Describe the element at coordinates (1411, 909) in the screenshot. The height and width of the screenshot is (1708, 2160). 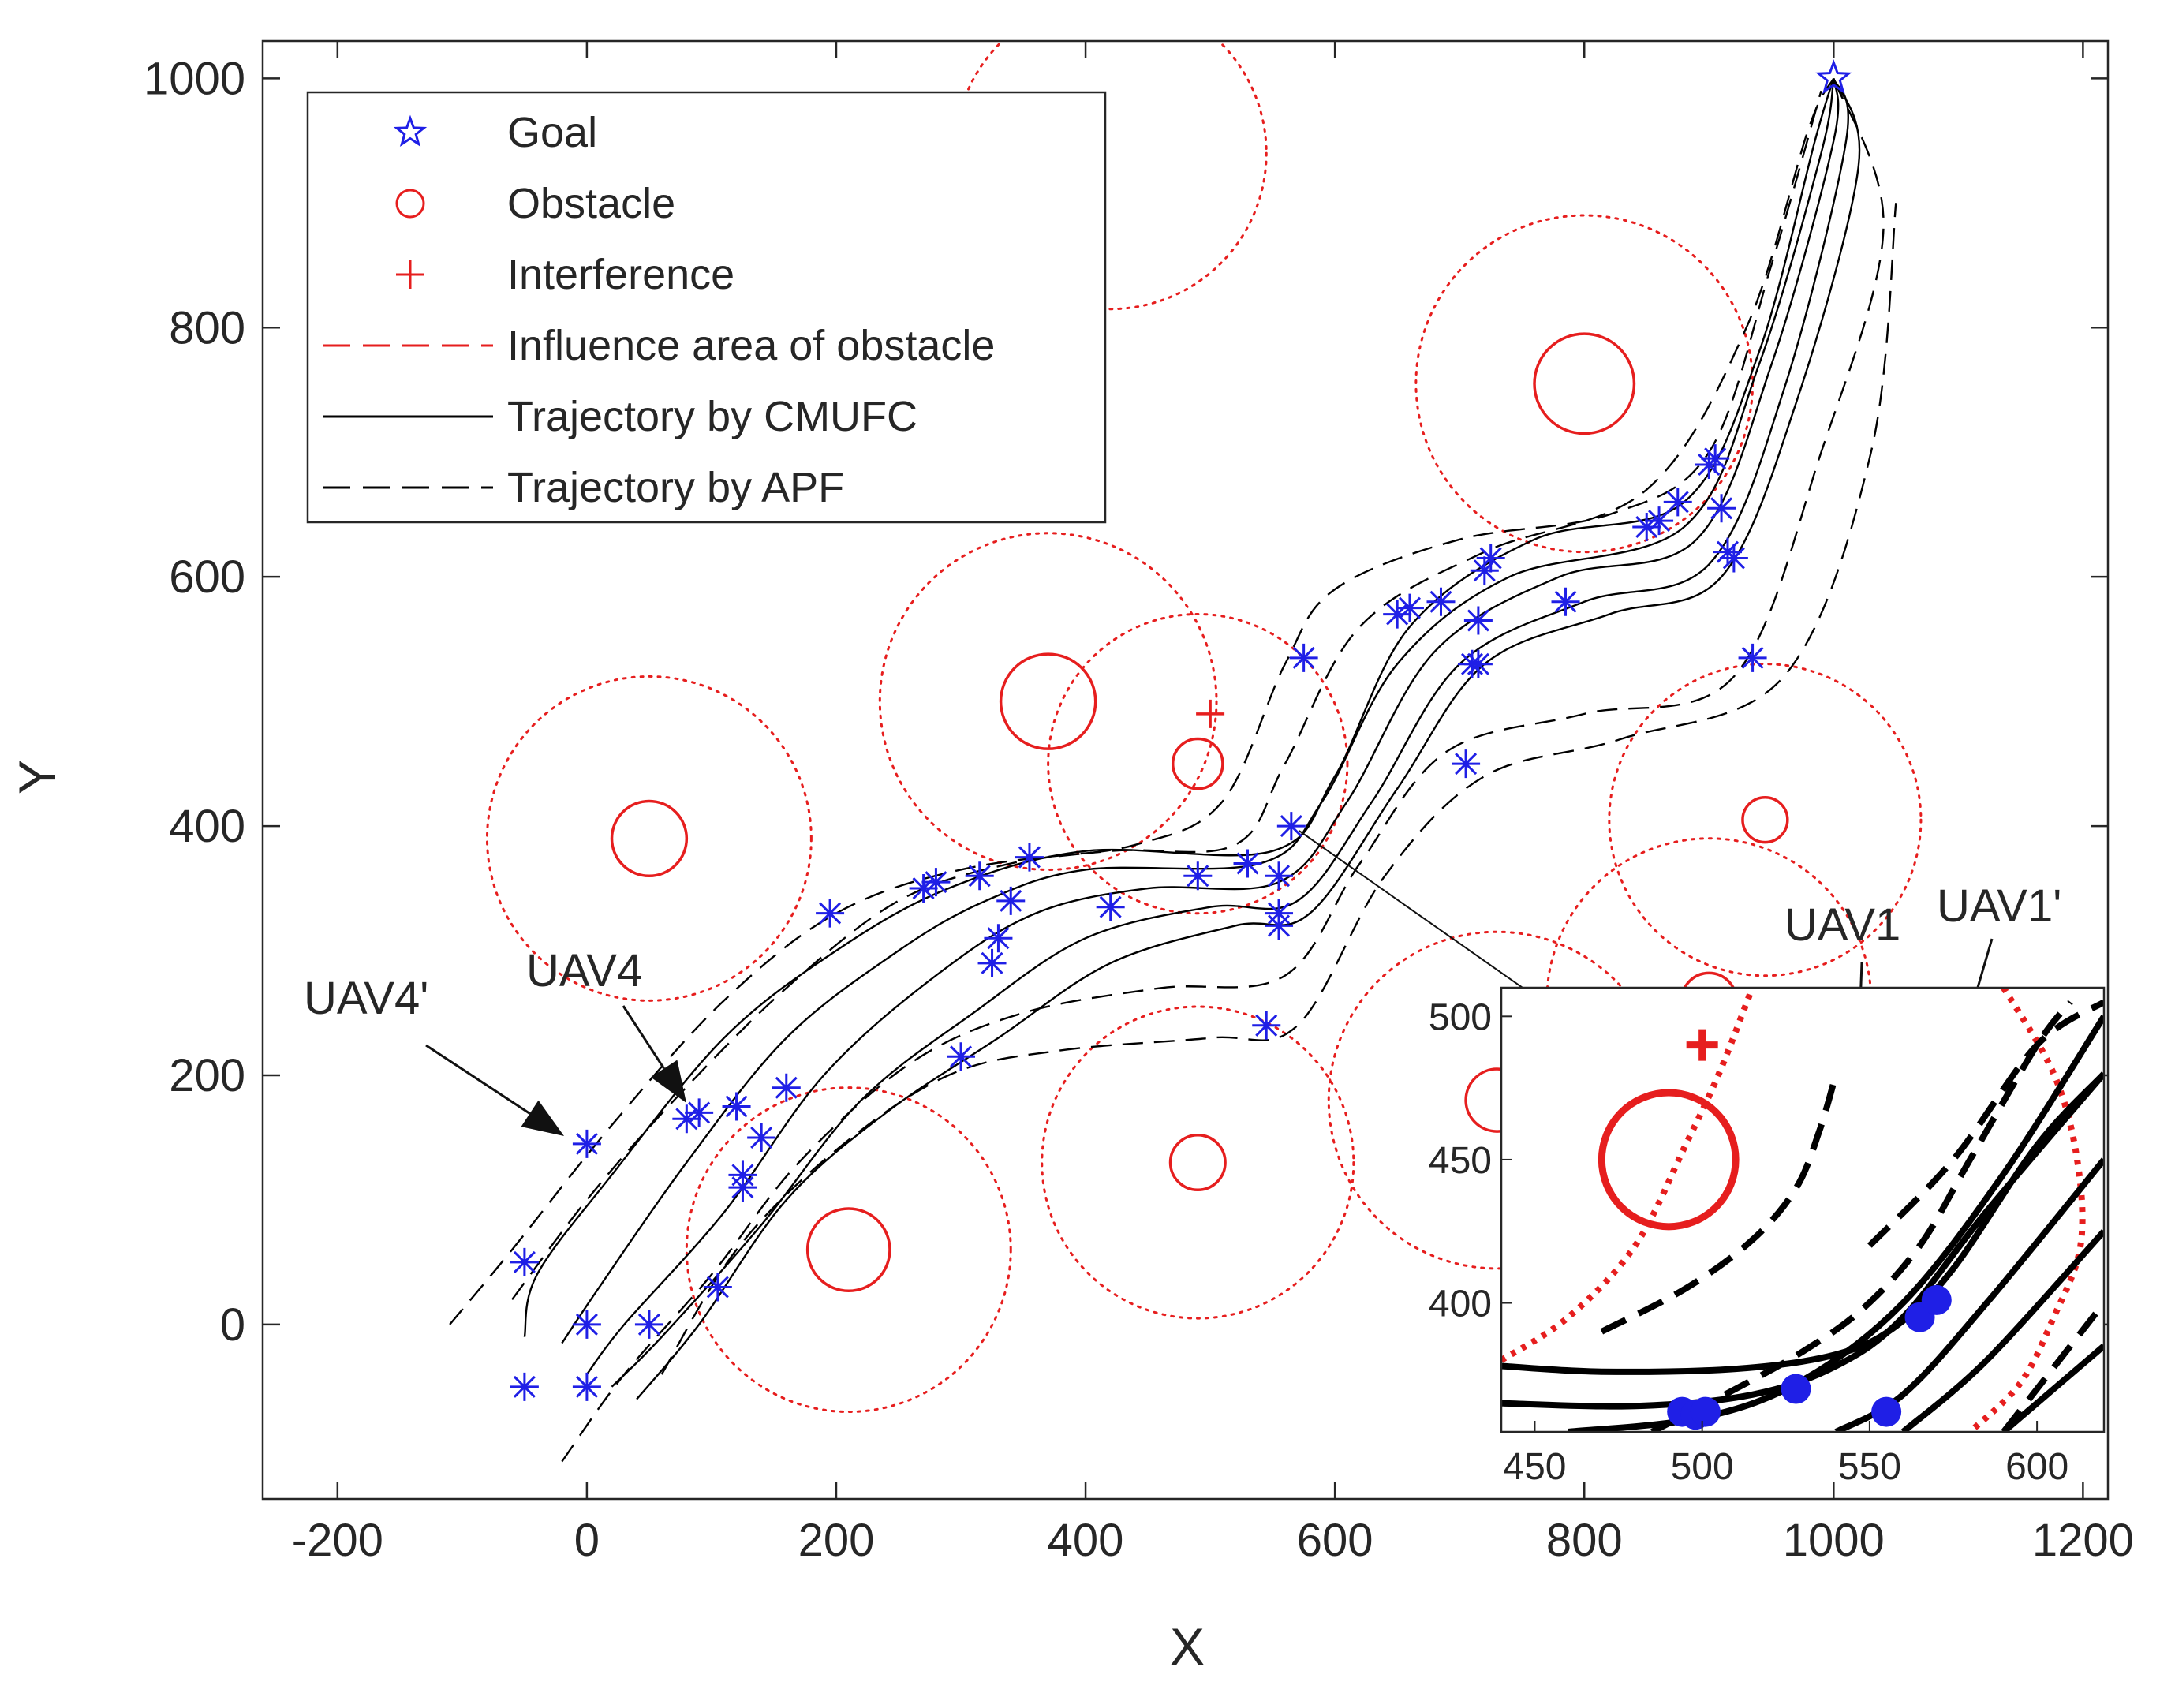
I see `inset-connector-line` at that location.